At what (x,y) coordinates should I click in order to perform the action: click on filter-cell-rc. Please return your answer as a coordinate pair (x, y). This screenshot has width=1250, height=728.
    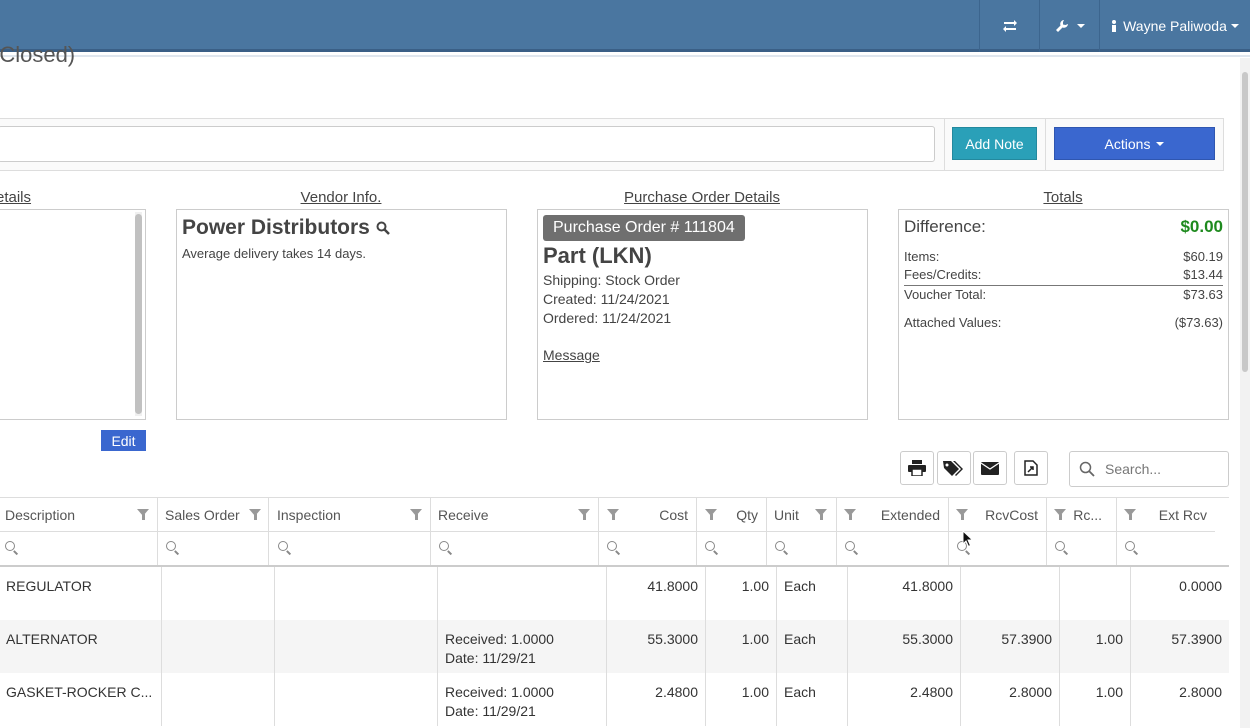
    Looking at the image, I should click on (1082, 548).